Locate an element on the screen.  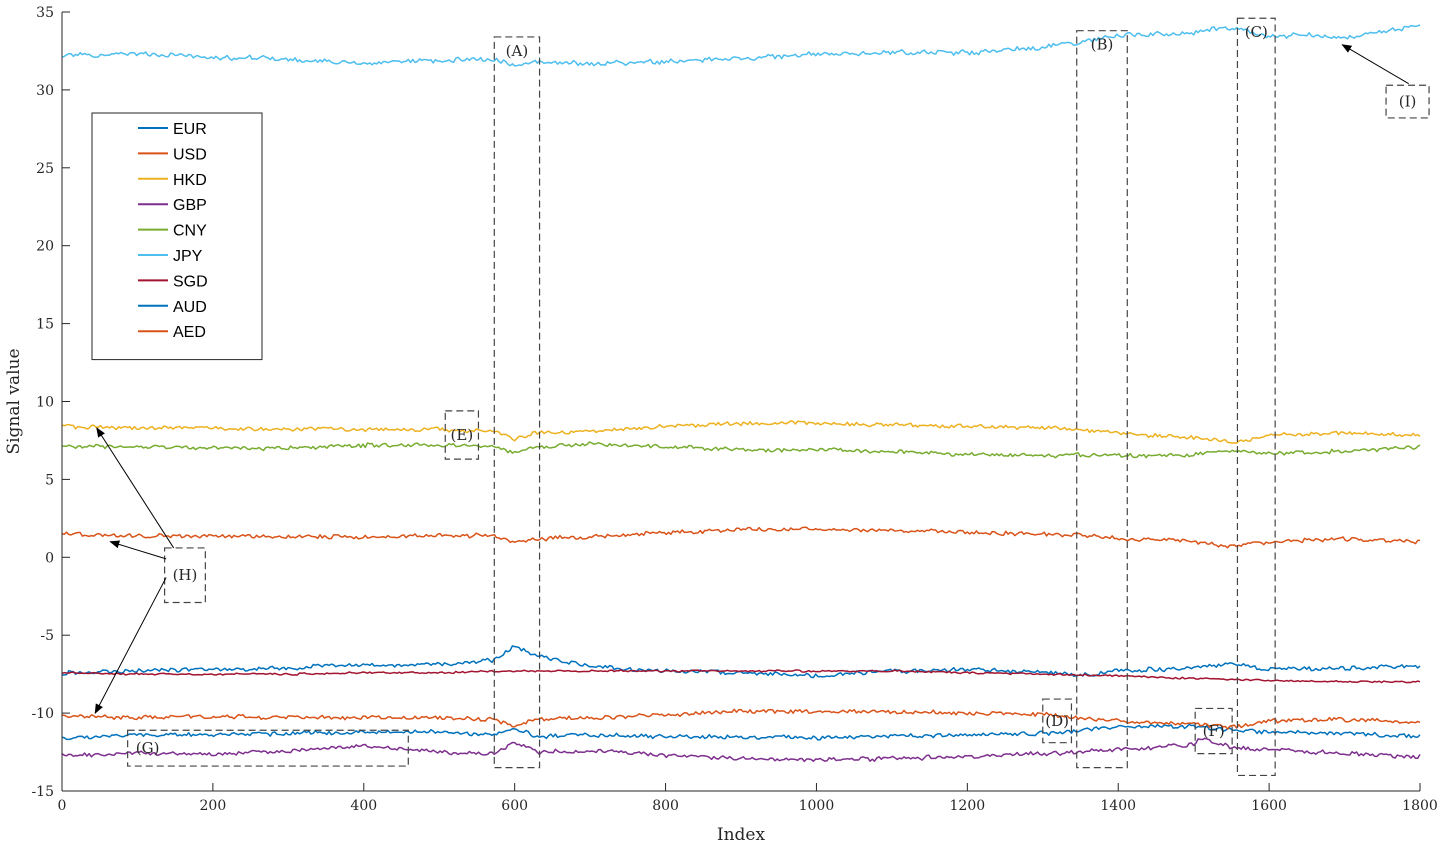
legend-box is located at coordinates (177, 236).